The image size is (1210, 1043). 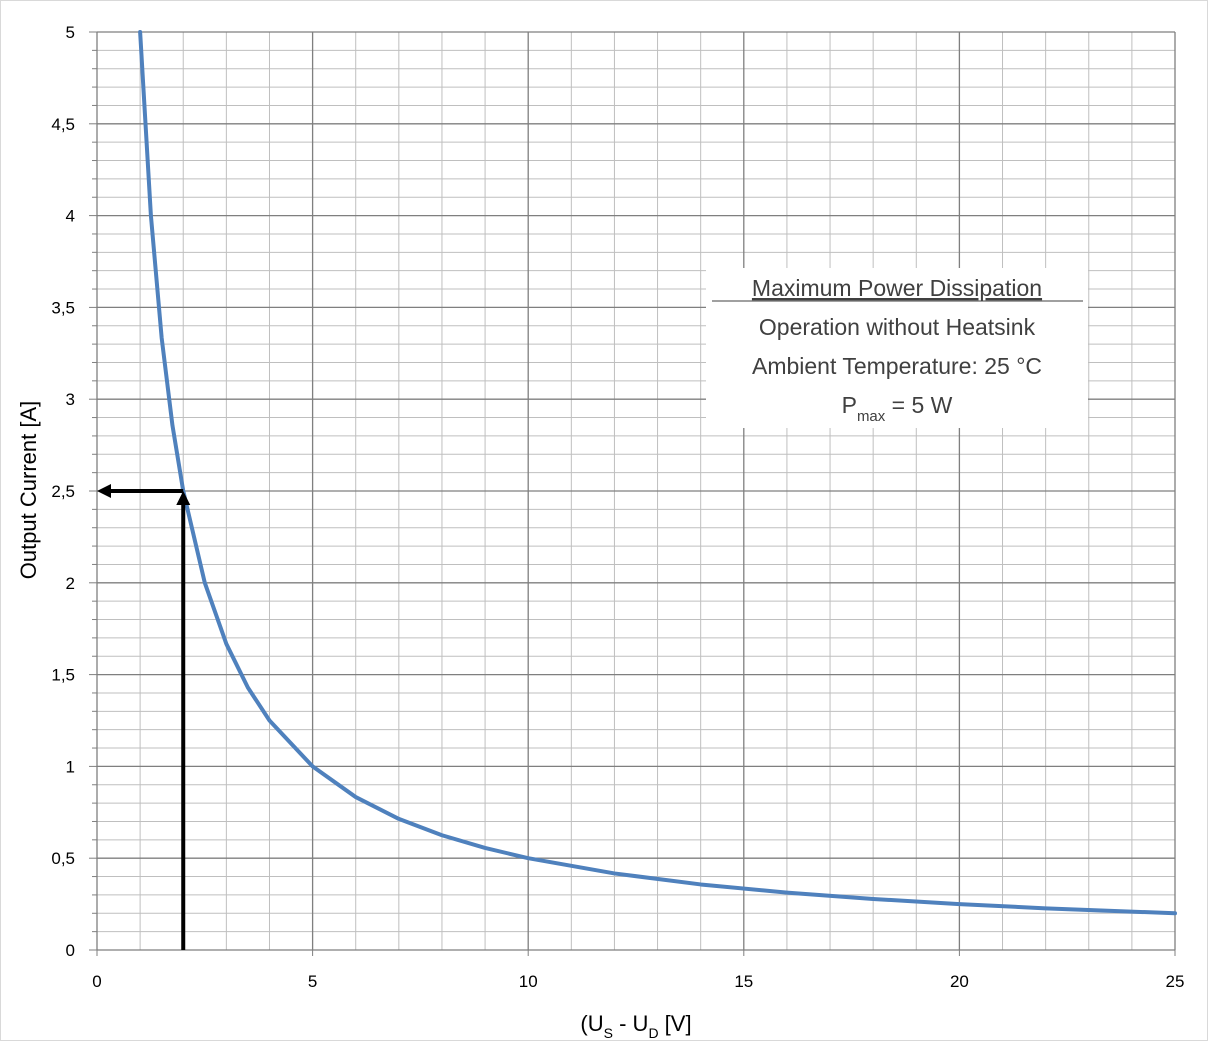 What do you see at coordinates (28, 490) in the screenshot?
I see `y-axis-title: Output Current [A]` at bounding box center [28, 490].